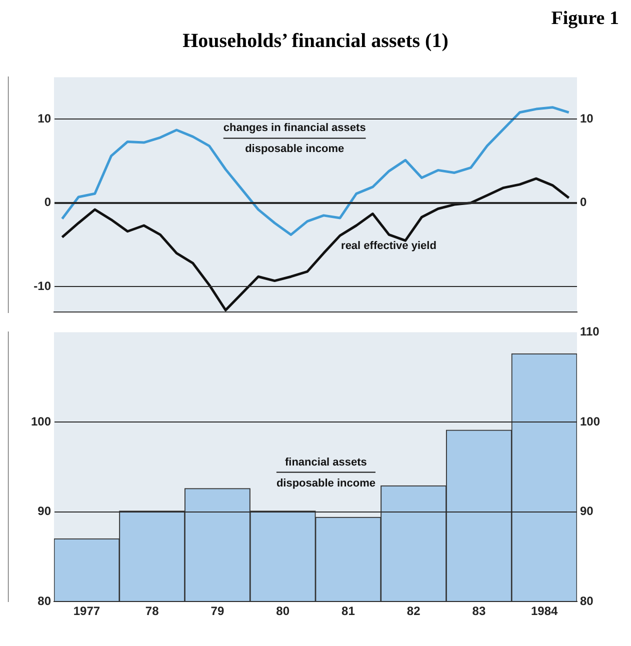 Image resolution: width=631 pixels, height=646 pixels. Describe the element at coordinates (86, 611) in the screenshot. I see `x-tick-label: 1977` at that location.